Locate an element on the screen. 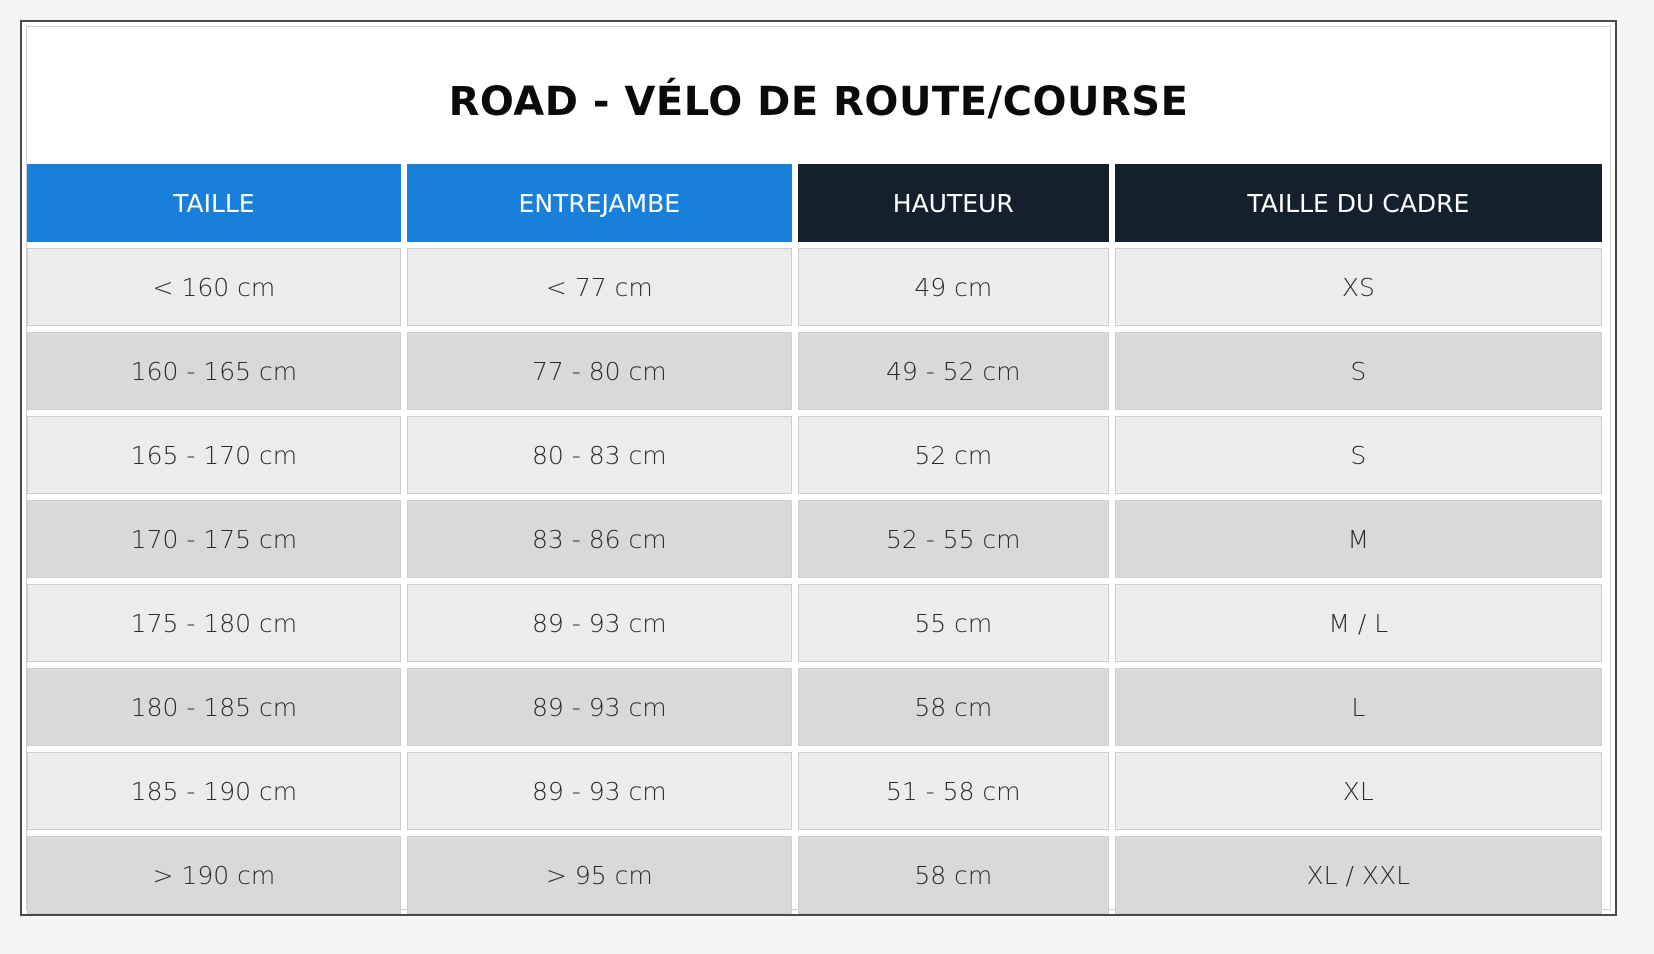 The width and height of the screenshot is (1654, 954). table-row: 175 - 180 cm 89 - 93 cm 55 cm M / L is located at coordinates (814, 623).